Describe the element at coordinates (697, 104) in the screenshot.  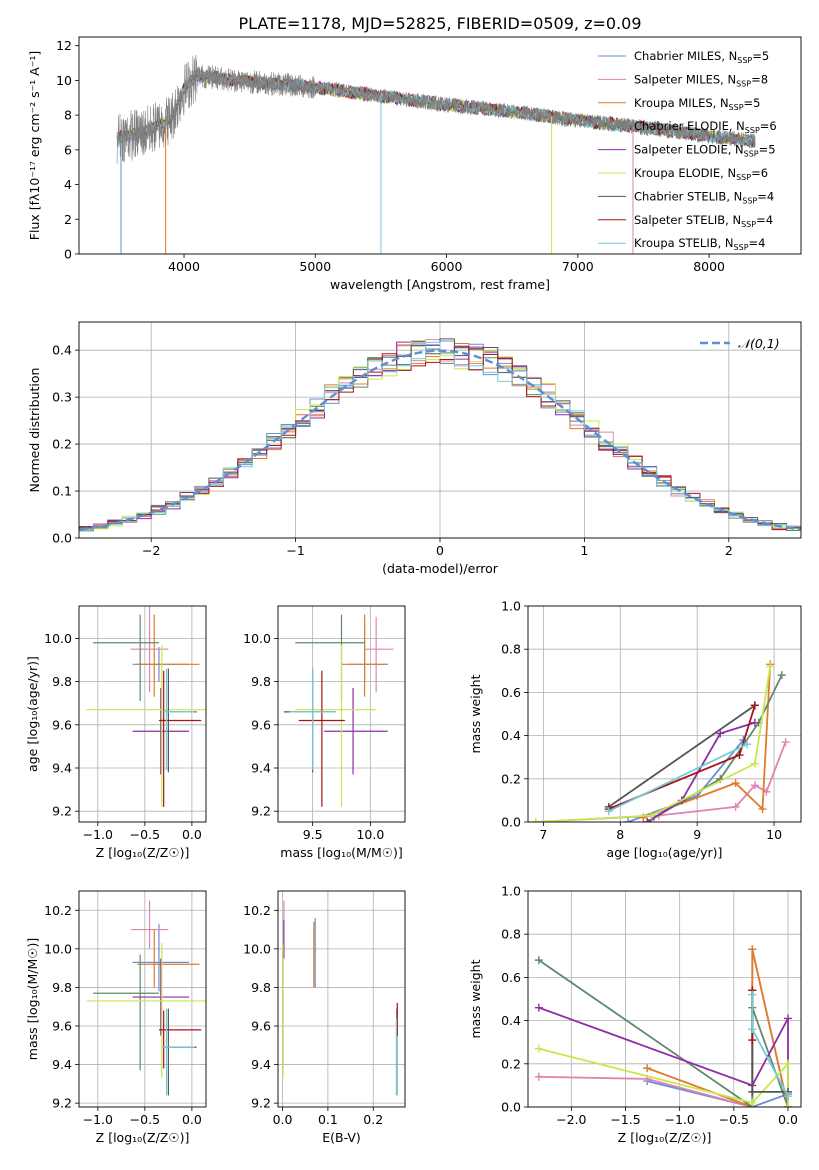
I see `legend-entry: Kroupa MILES, NSSP=5` at that location.